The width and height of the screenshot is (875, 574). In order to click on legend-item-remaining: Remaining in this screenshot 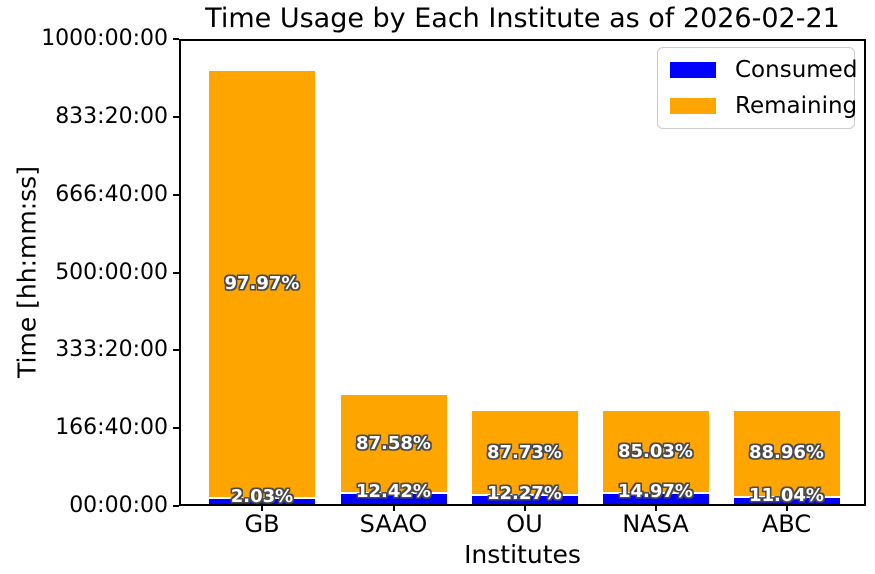, I will do `click(763, 106)`.